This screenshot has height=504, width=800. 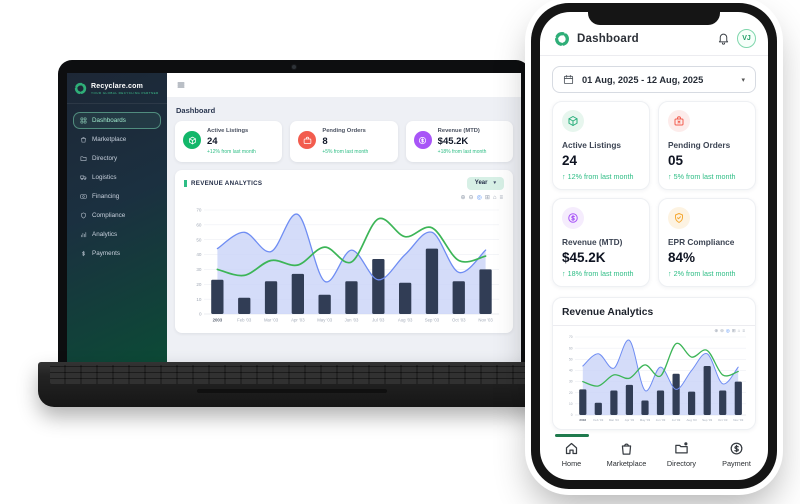 I want to click on svg-text: Mar '03, so click(x=614, y=420).